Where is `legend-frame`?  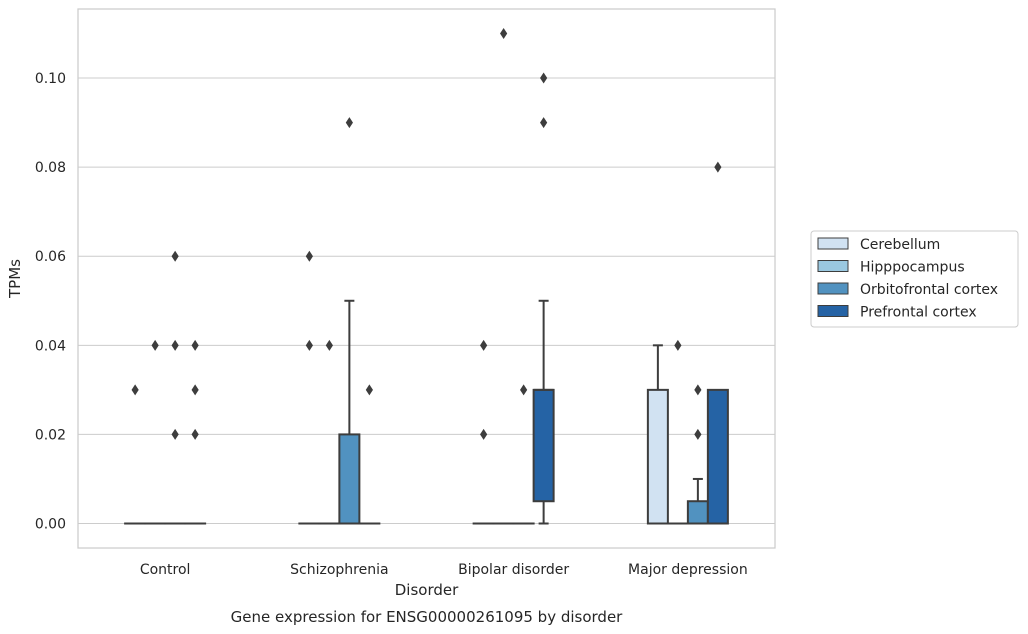 legend-frame is located at coordinates (914, 279).